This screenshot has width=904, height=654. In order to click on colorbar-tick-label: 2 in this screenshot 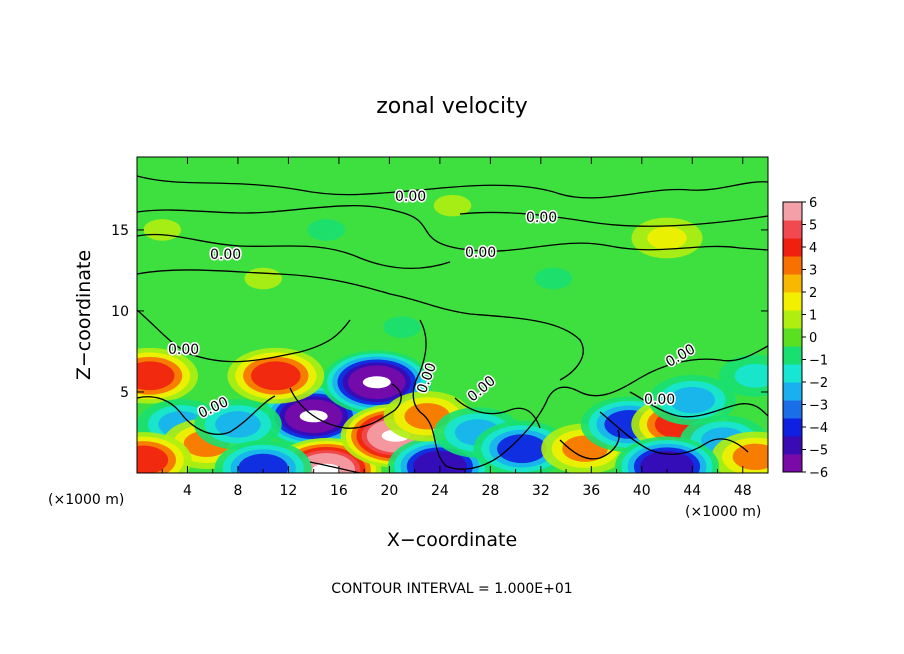, I will do `click(813, 293)`.